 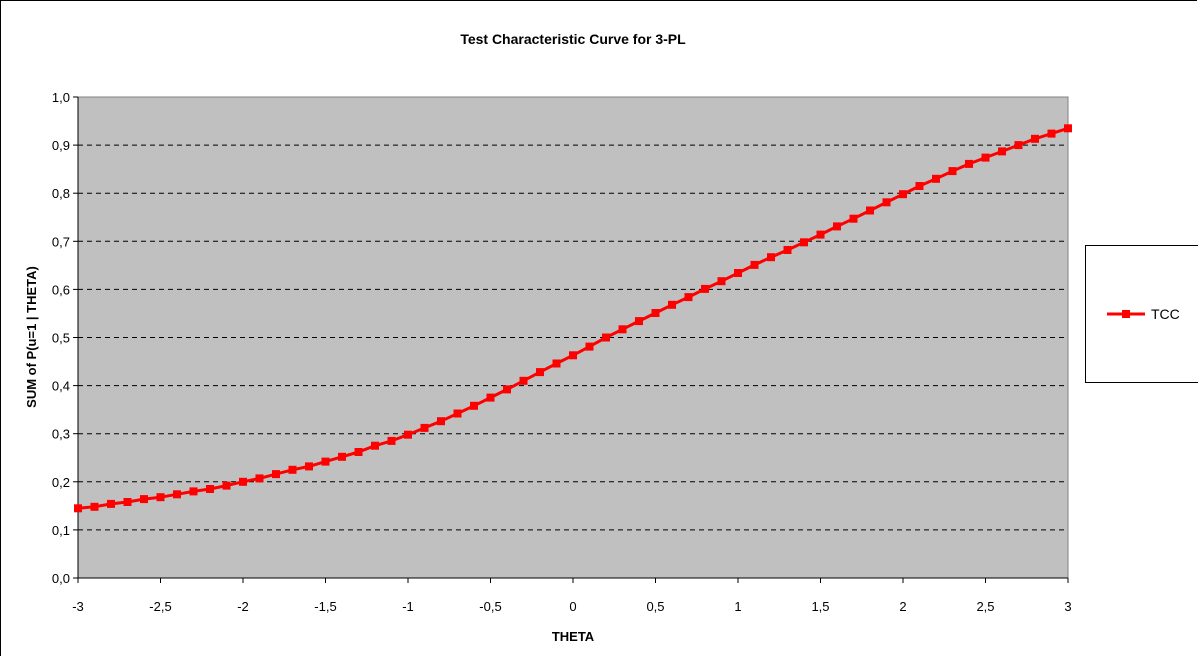 What do you see at coordinates (573, 39) in the screenshot?
I see `chart-title: Test Characteristic Curve for 3-PL` at bounding box center [573, 39].